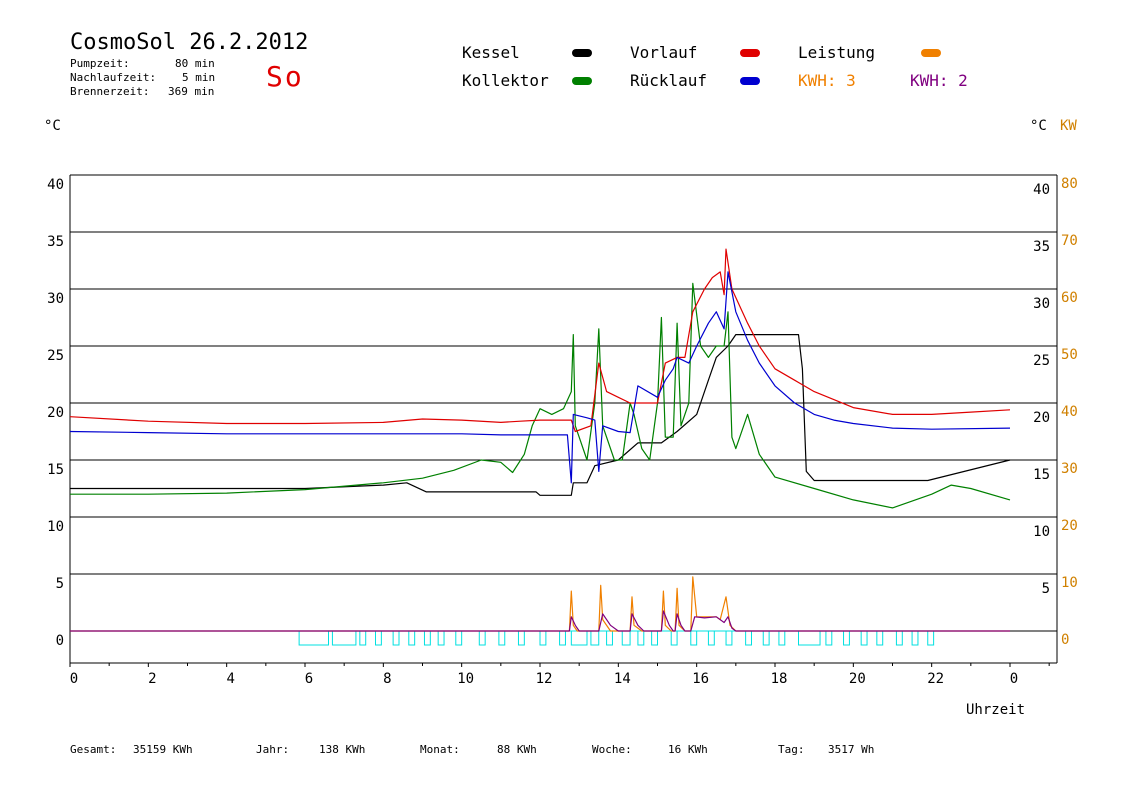  I want to click on y-left-tick-label: 15, so click(55, 470).